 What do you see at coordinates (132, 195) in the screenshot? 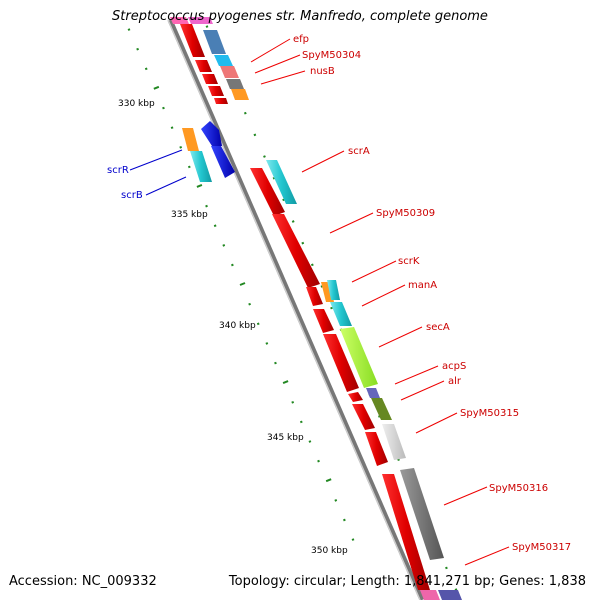
I see `gene-label-scrb: scrB` at bounding box center [132, 195].